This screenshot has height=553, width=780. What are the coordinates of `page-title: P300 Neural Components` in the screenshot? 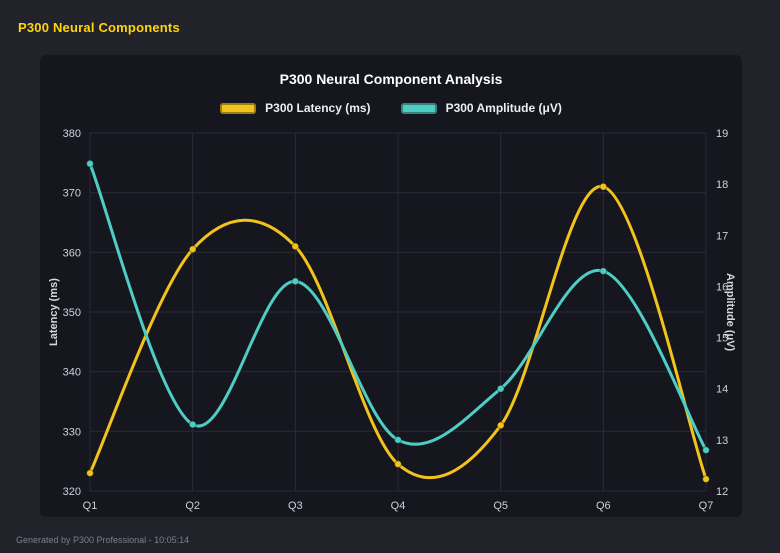 It's located at (99, 27).